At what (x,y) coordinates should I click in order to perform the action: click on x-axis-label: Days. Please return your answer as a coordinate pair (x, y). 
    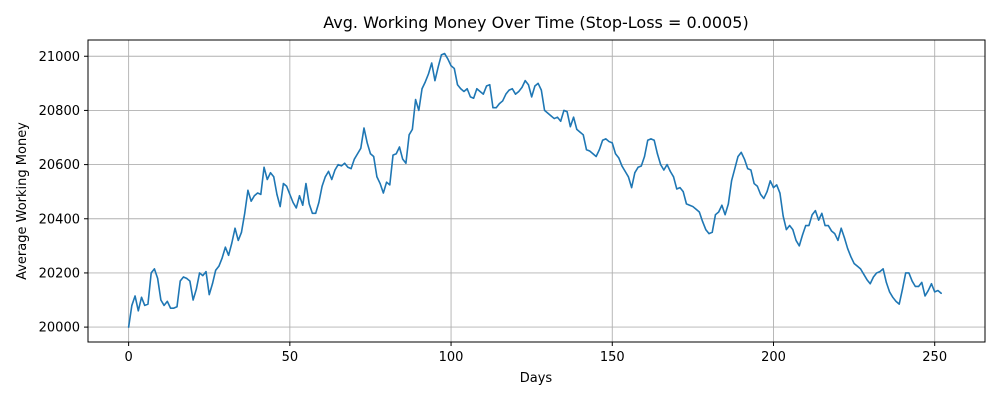
    Looking at the image, I should click on (536, 378).